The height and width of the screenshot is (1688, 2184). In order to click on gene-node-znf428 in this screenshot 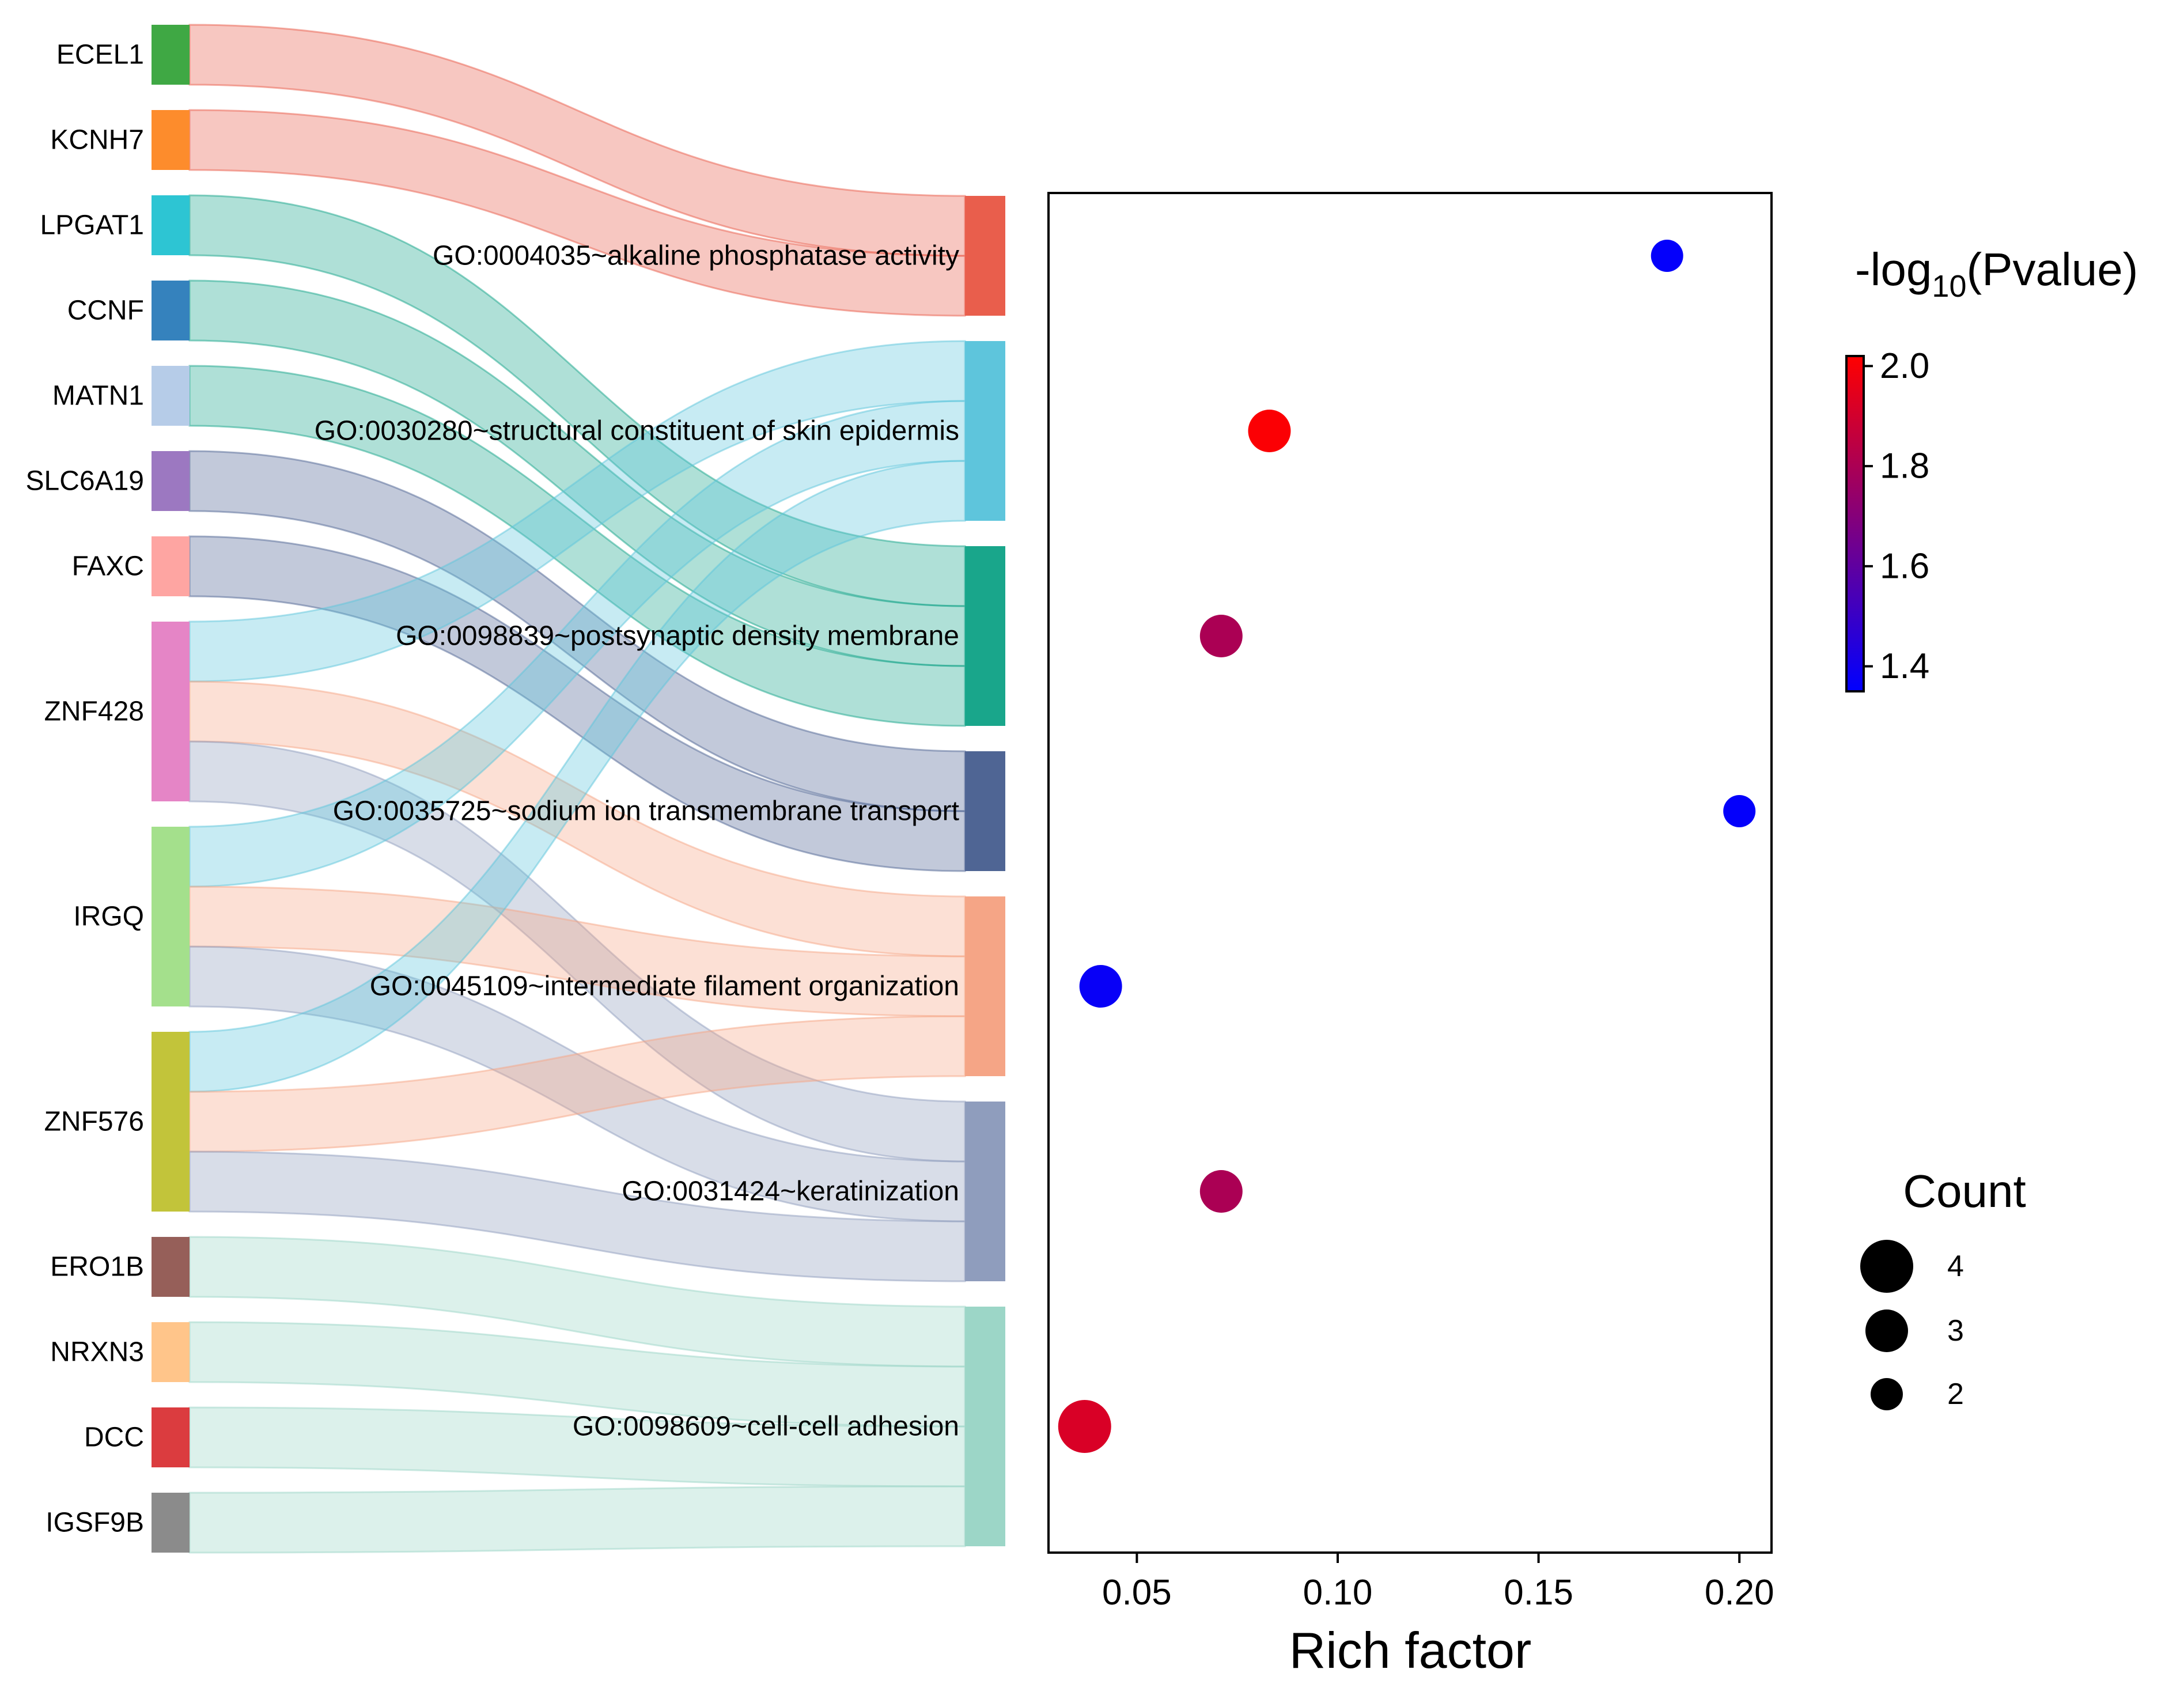, I will do `click(171, 711)`.